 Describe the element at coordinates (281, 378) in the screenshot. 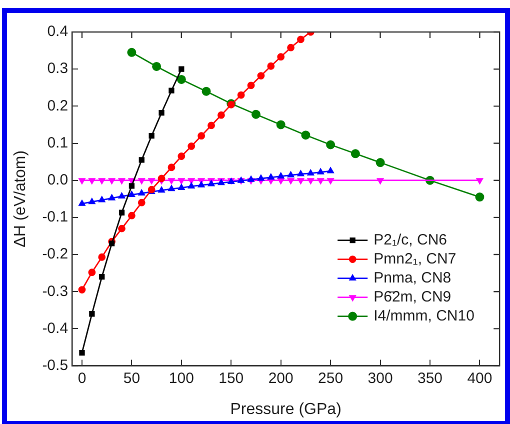

I see `x-tick-label: 200` at that location.